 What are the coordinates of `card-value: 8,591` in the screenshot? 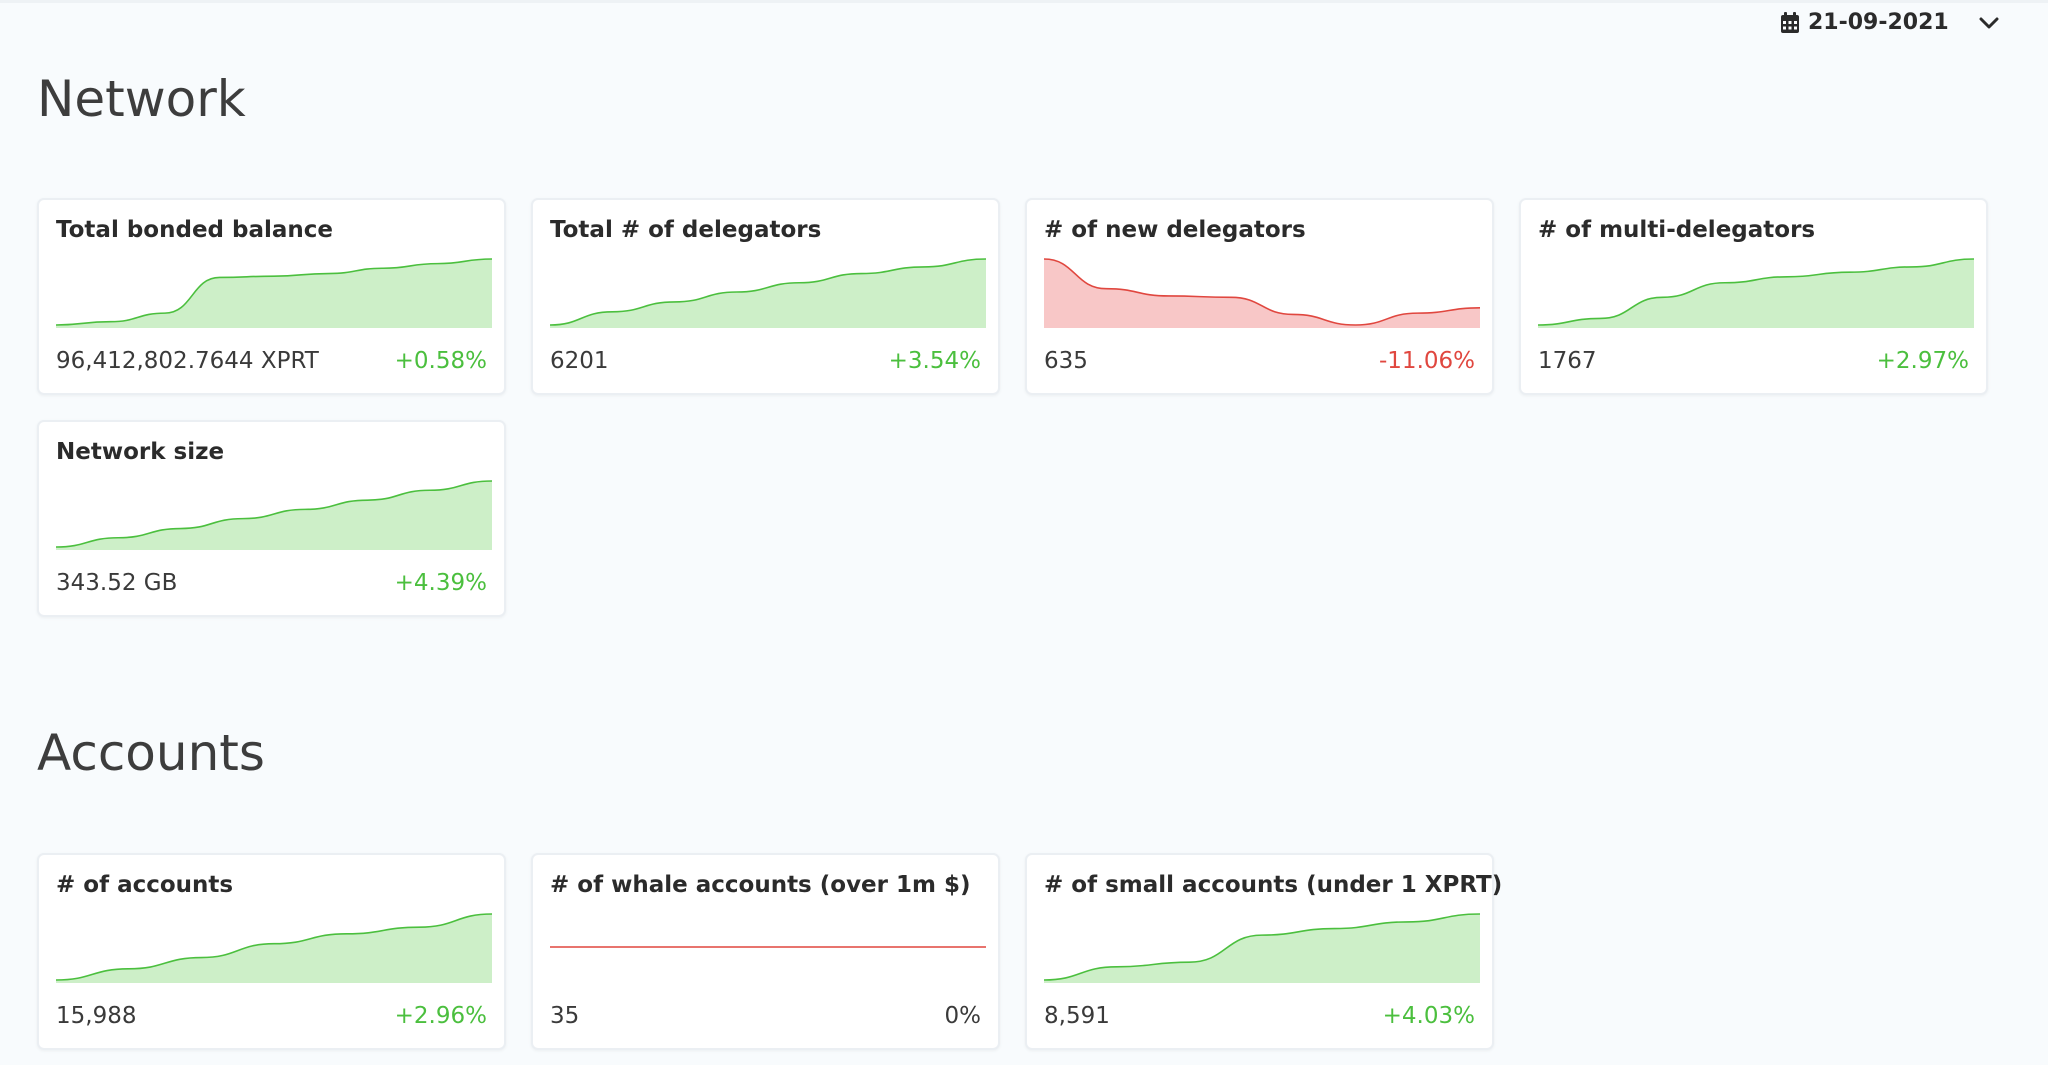 It's located at (1077, 1016).